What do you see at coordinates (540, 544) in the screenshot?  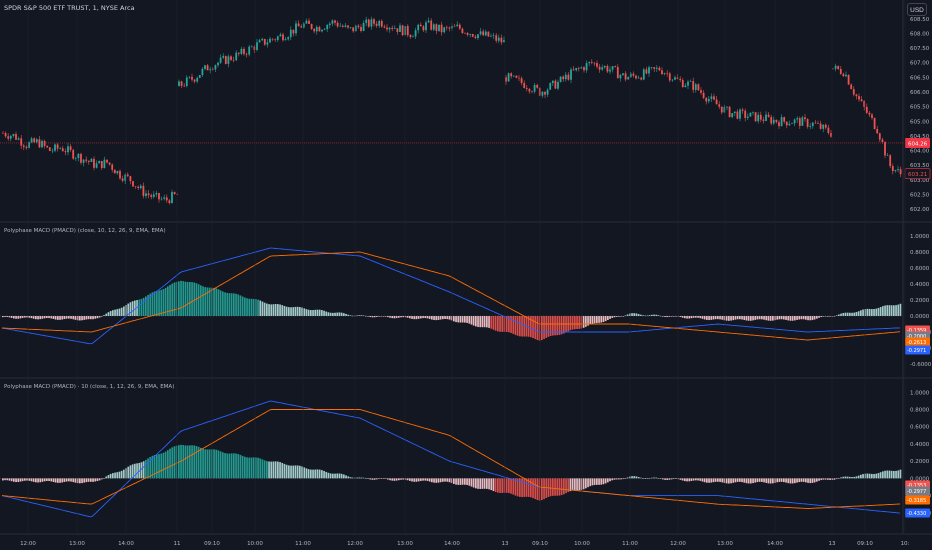 I see `time-axis-label: 09:10` at bounding box center [540, 544].